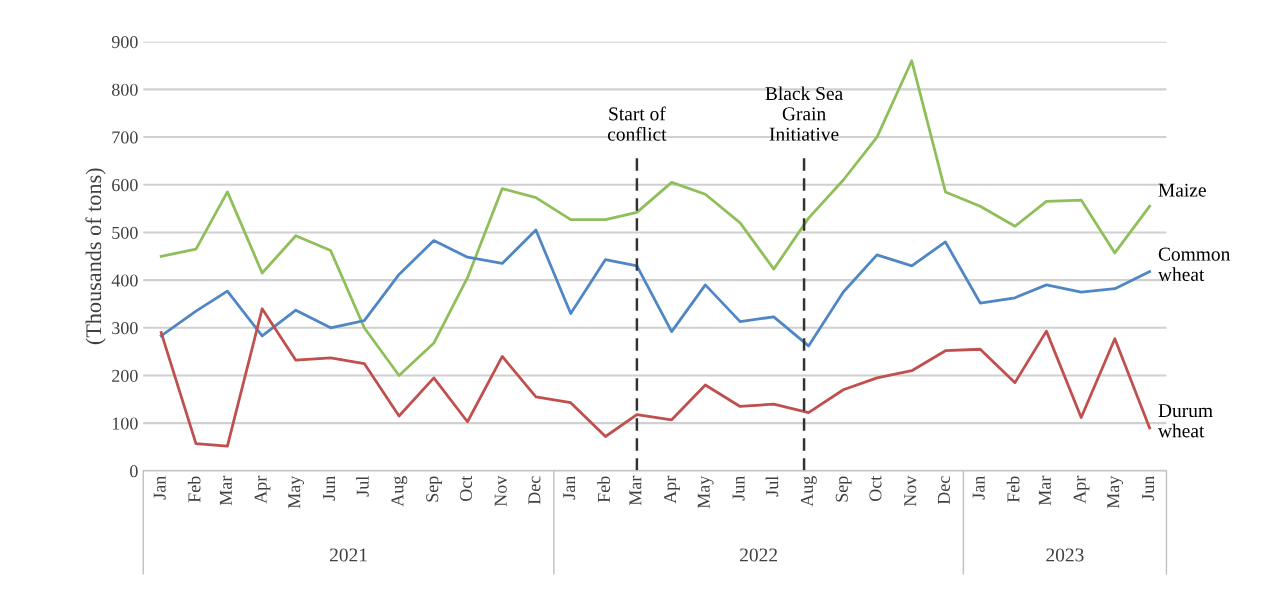 The width and height of the screenshot is (1279, 596). I want to click on y-tick-label: 900, so click(124, 42).